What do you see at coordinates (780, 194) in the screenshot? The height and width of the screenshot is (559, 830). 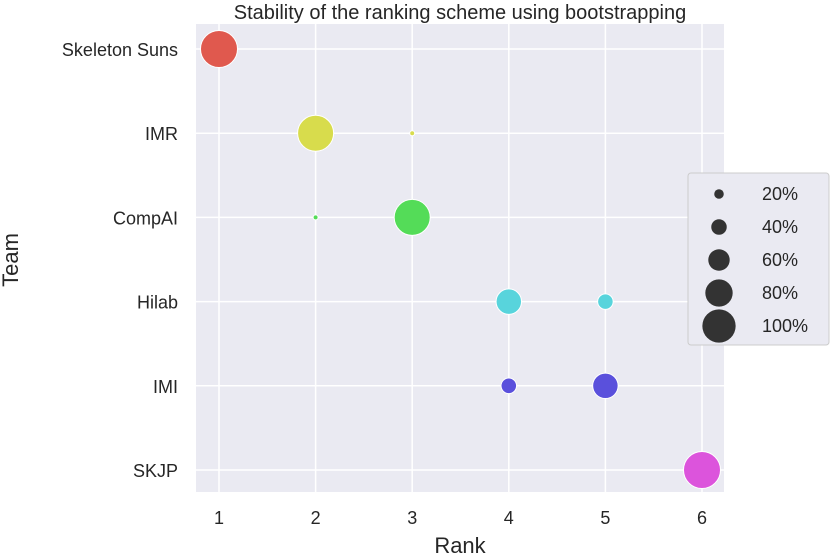 I see `legend-label: 20%` at bounding box center [780, 194].